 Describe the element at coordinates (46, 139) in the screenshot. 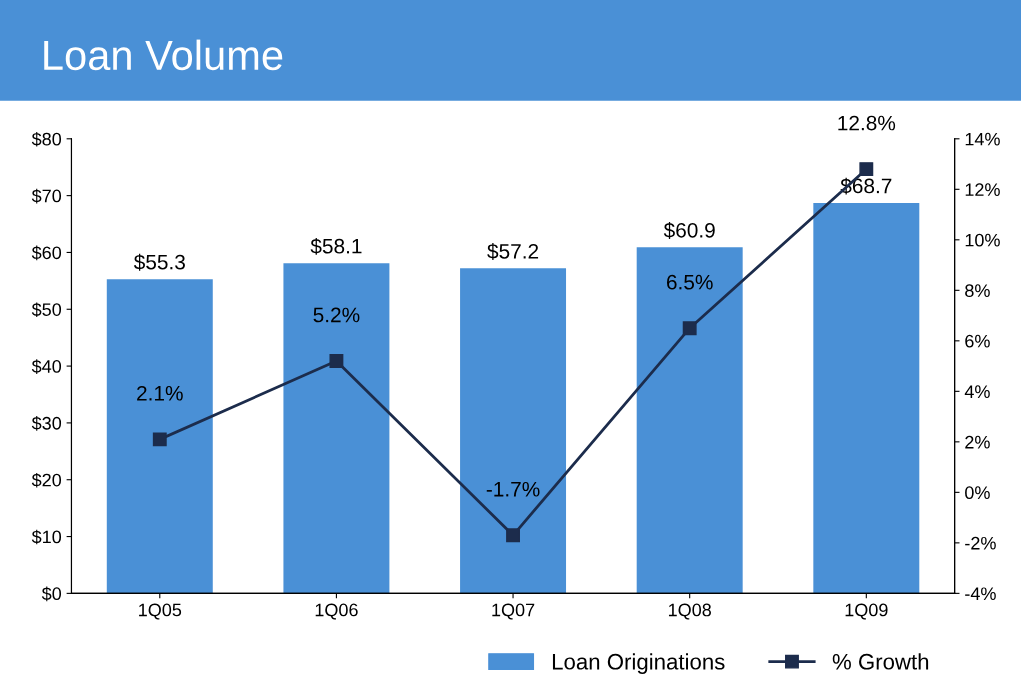

I see `y-tick-label: $80` at that location.